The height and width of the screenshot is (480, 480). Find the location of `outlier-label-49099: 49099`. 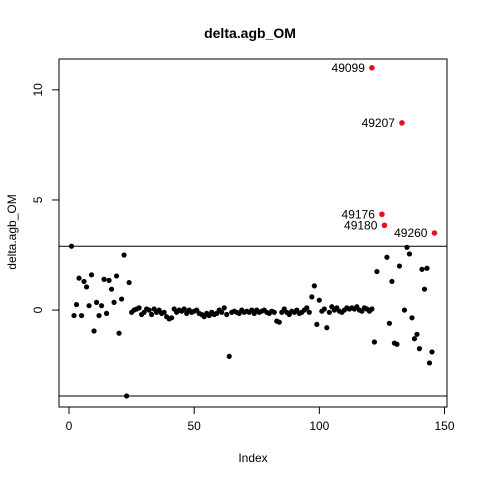

outlier-label-49099: 49099 is located at coordinates (349, 68).